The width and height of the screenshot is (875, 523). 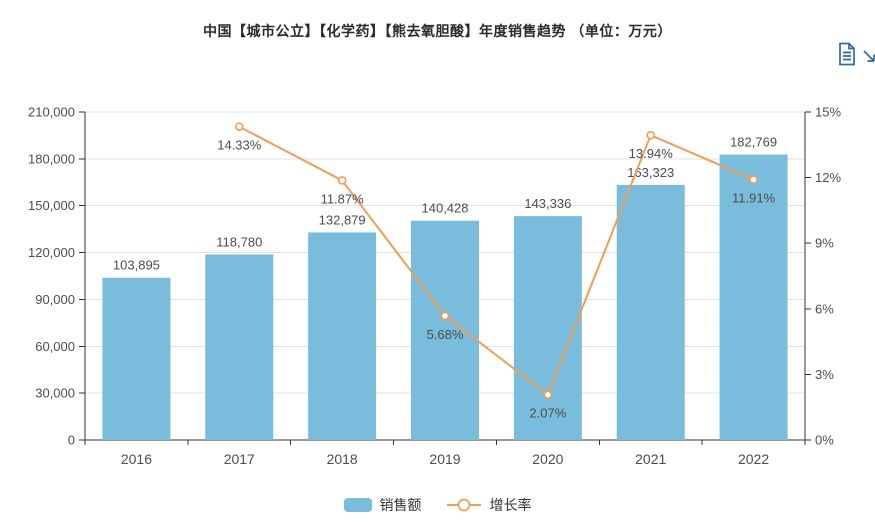 I want to click on y-axis-right-label: 6%, so click(x=824, y=308).